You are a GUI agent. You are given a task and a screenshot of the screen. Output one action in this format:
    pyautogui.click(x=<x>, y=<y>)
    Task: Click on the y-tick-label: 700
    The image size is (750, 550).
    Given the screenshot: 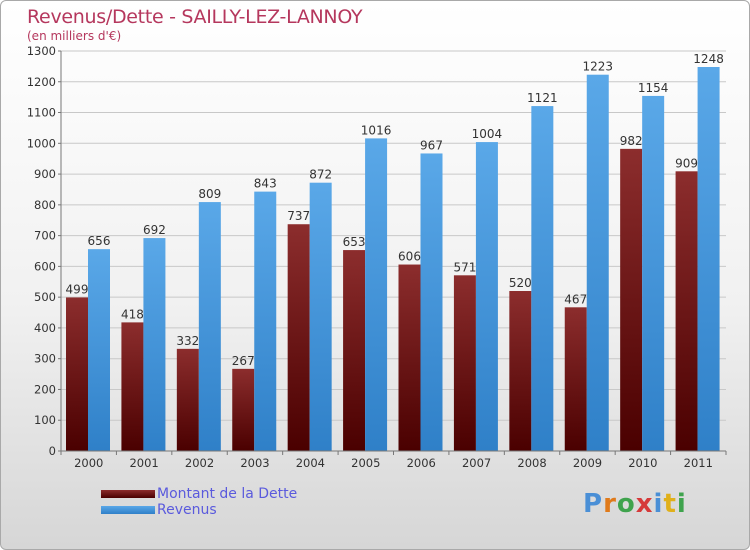 What is the action you would take?
    pyautogui.click(x=45, y=236)
    